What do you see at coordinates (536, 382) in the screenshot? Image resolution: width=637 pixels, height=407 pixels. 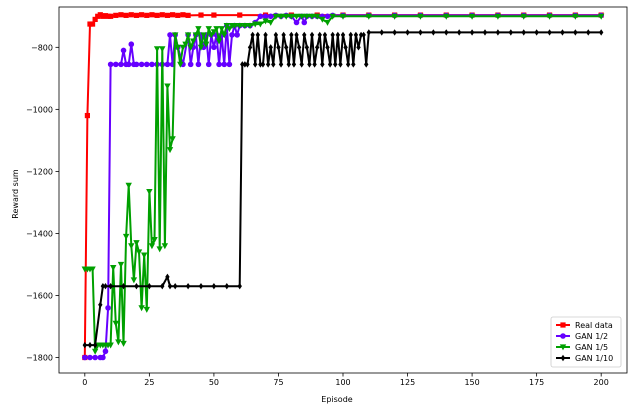 I see `x-tick-label: 175` at bounding box center [536, 382].